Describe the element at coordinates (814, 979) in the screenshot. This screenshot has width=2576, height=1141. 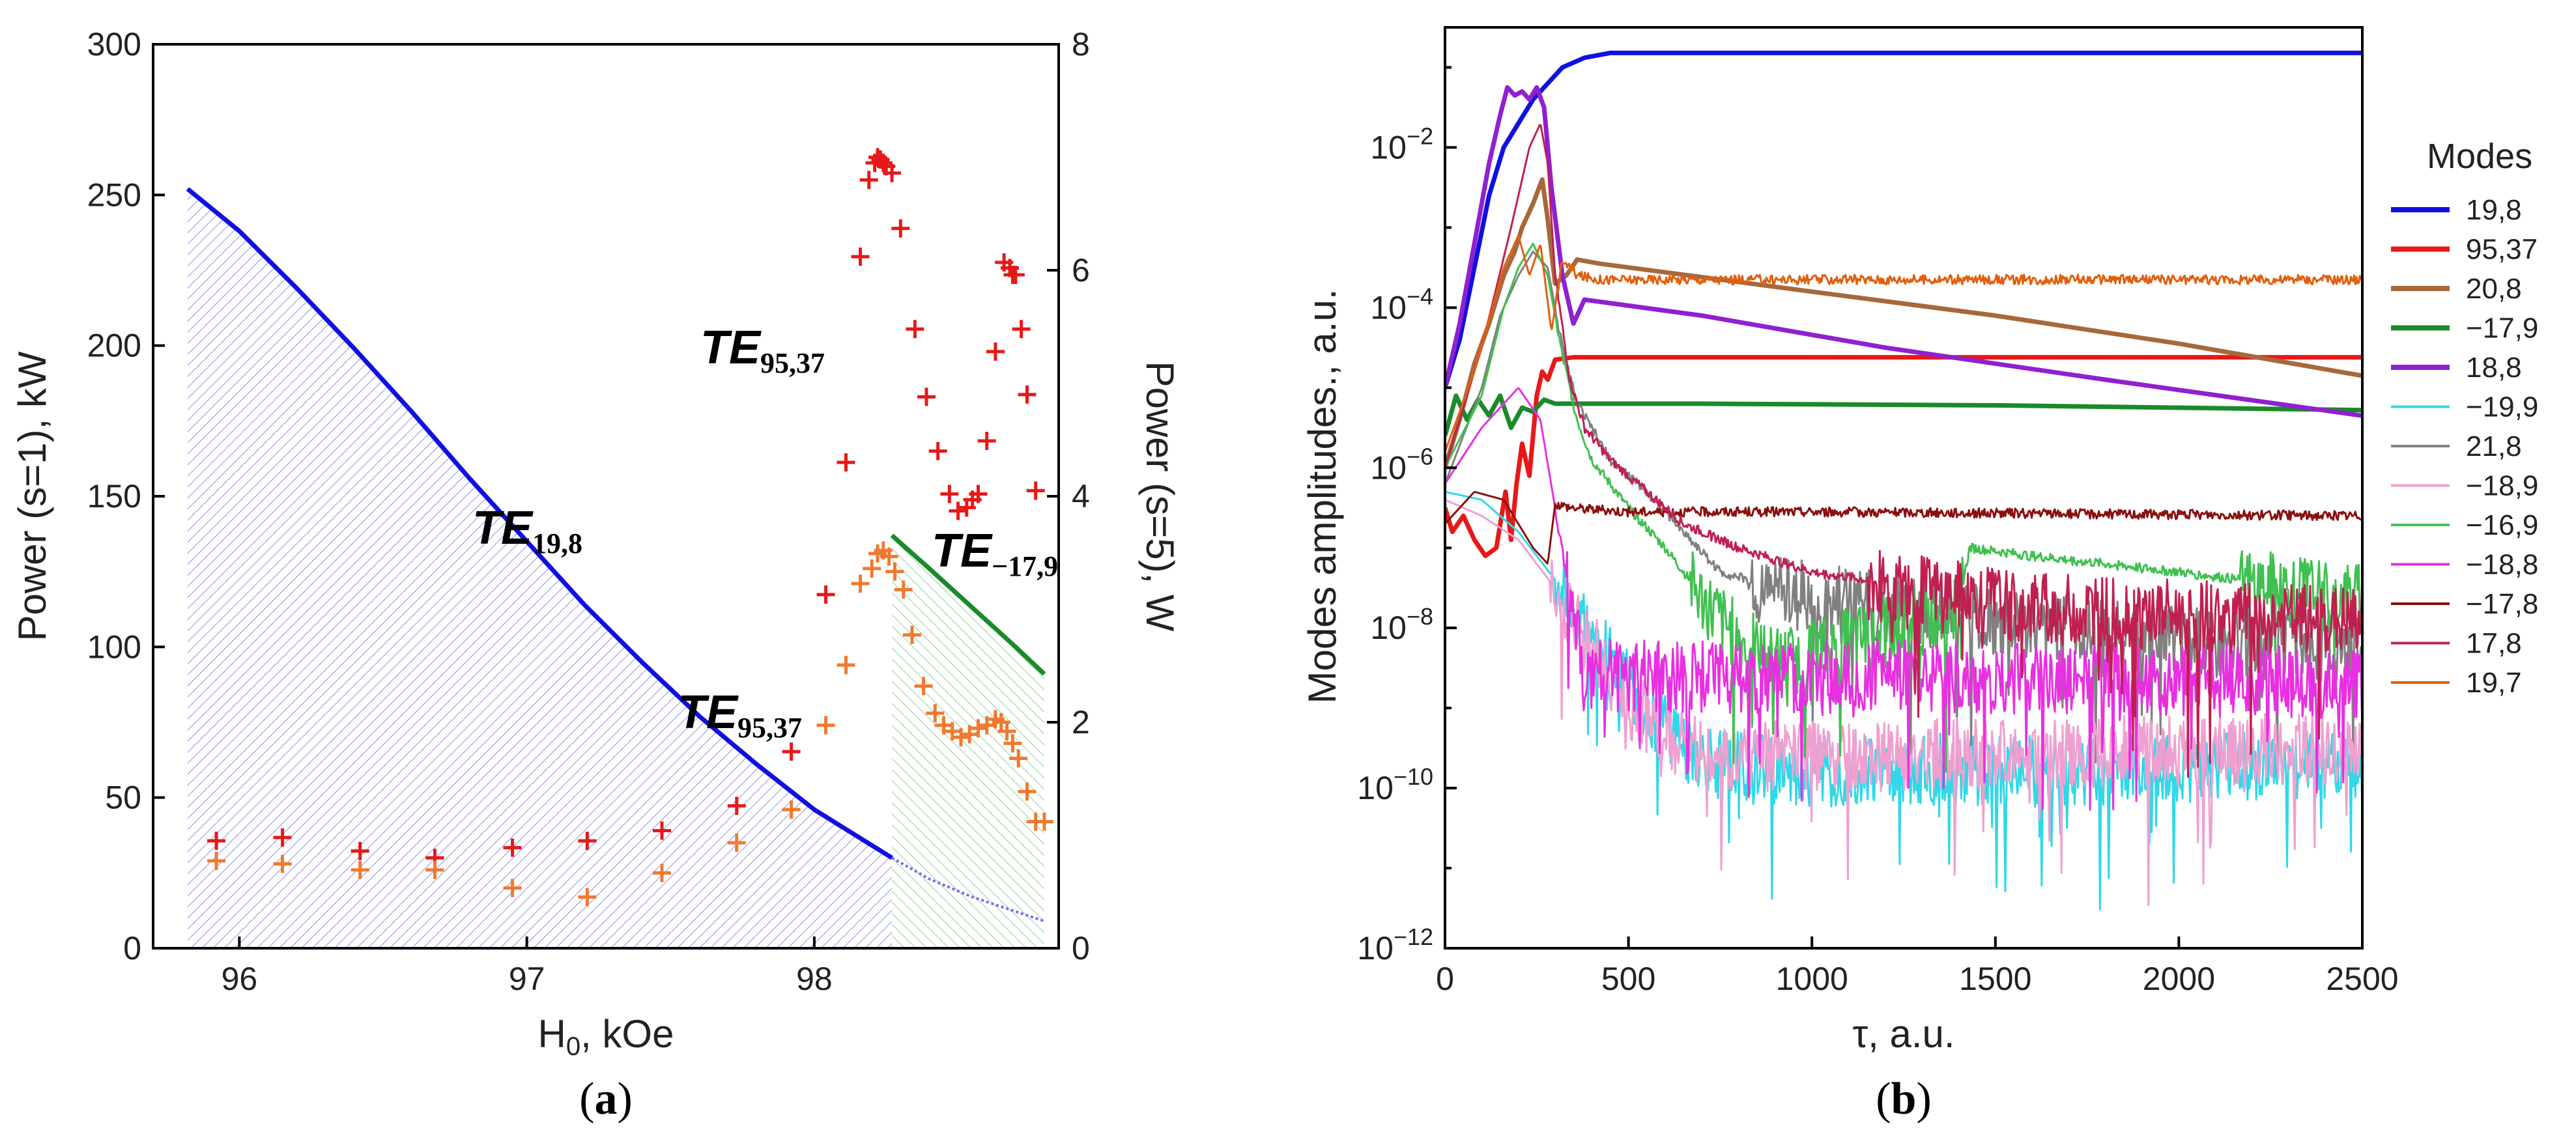
I see `a-xtick-label-98: 98` at that location.